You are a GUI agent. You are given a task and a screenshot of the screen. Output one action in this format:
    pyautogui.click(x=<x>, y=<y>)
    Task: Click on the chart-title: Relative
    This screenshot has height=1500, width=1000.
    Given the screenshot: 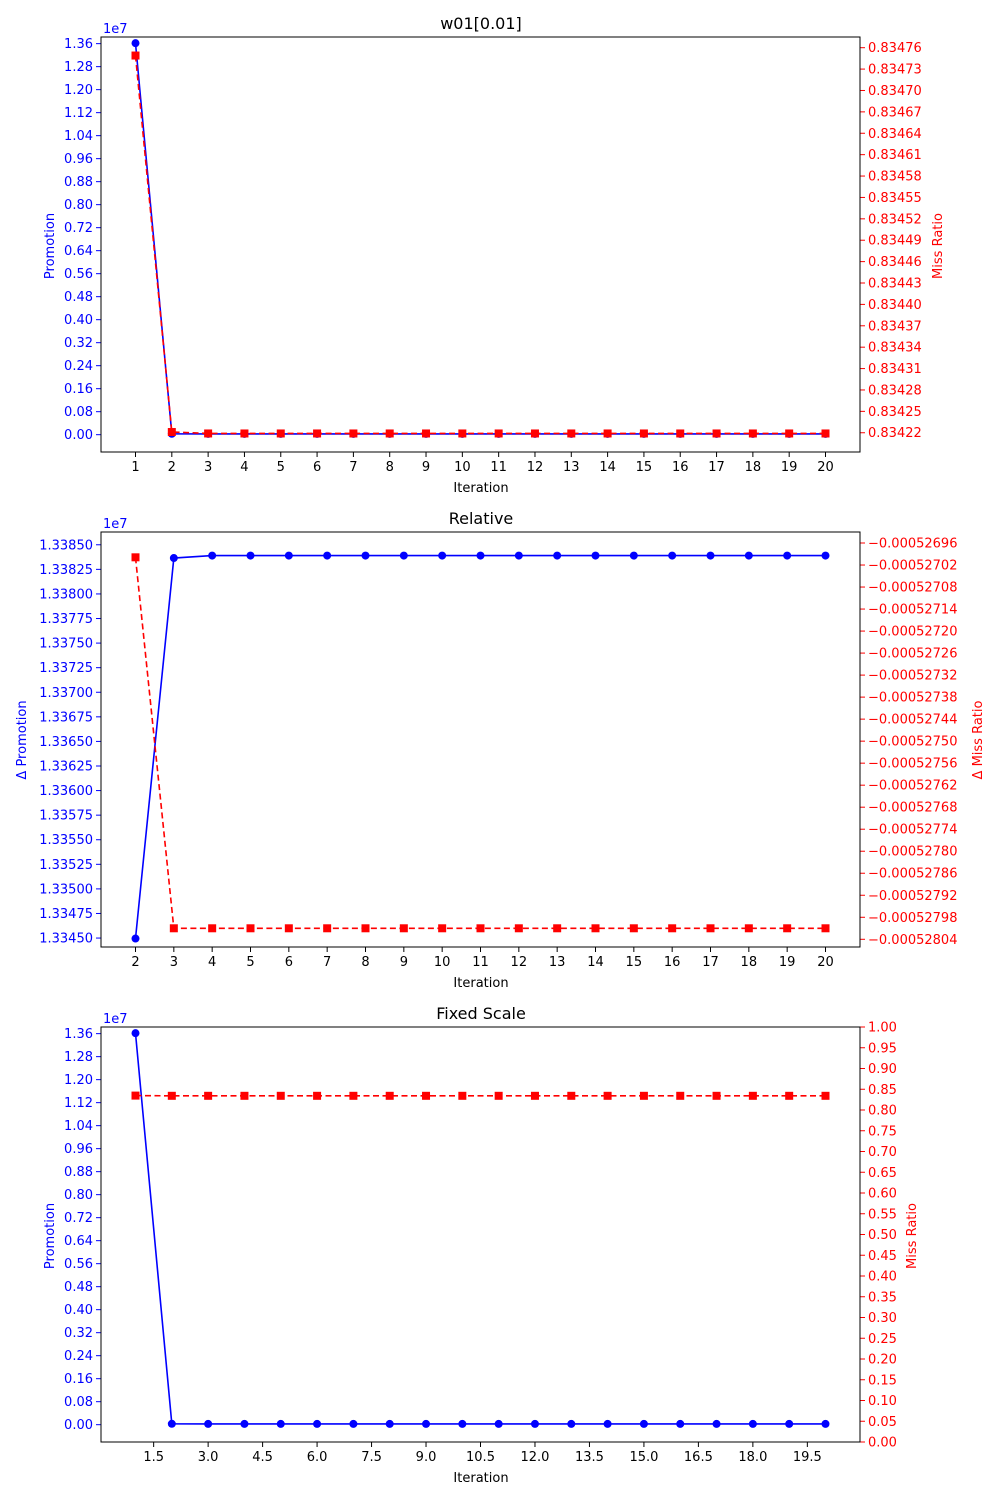 What is the action you would take?
    pyautogui.click(x=481, y=518)
    